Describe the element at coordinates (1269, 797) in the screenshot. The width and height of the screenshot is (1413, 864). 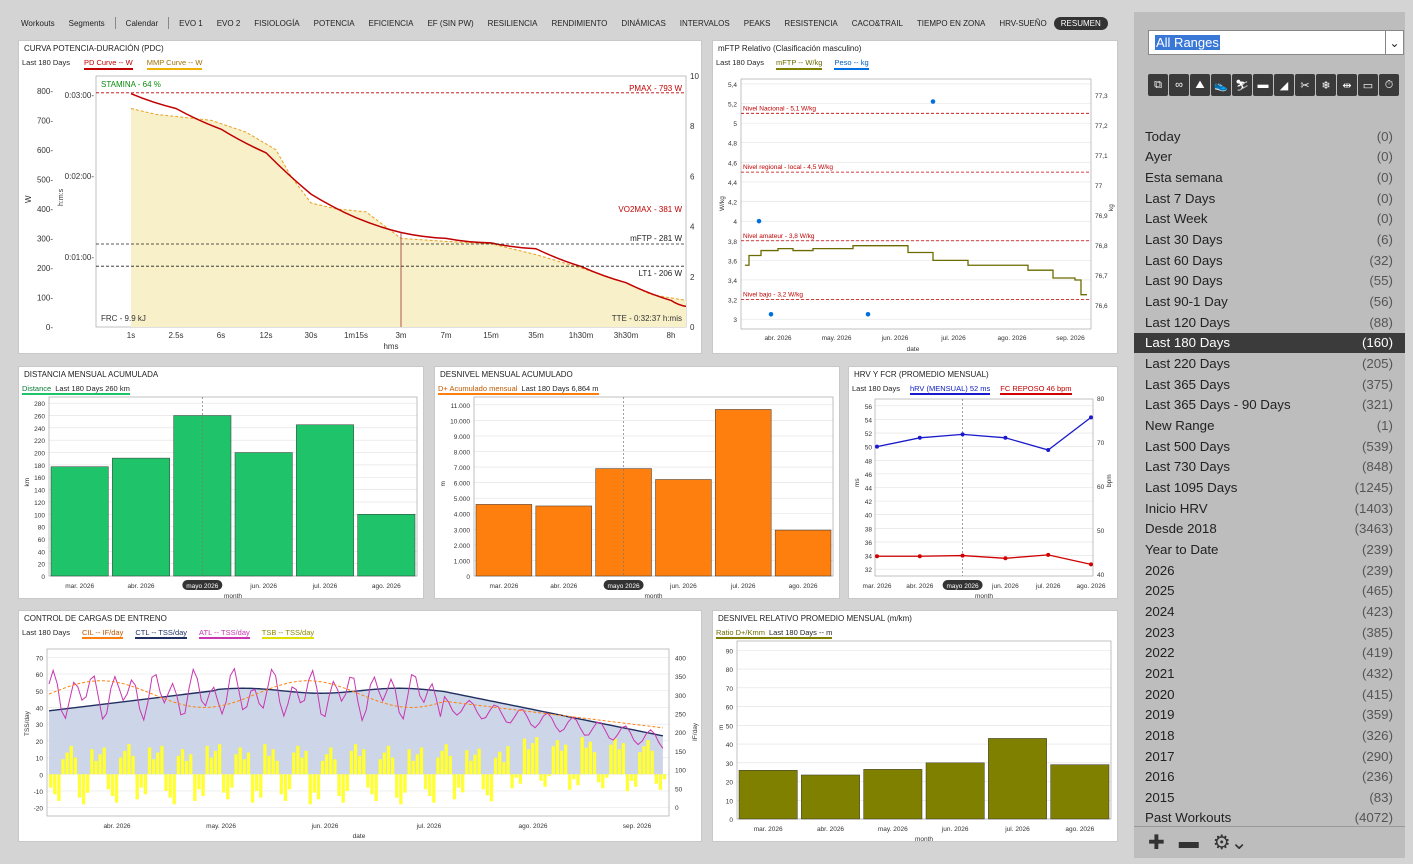
I see `range-item: 2015 (83)` at that location.